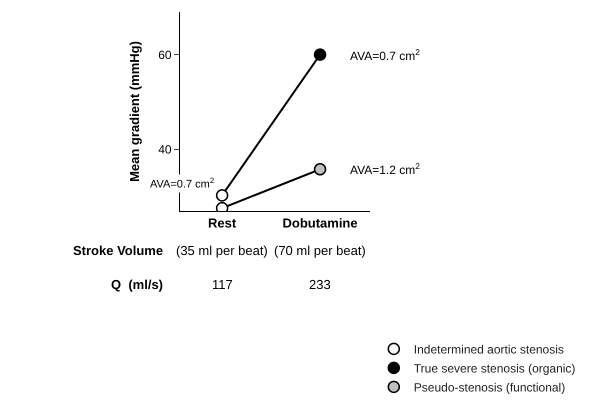 This screenshot has width=600, height=413. Describe the element at coordinates (222, 284) in the screenshot. I see `text: 117` at that location.